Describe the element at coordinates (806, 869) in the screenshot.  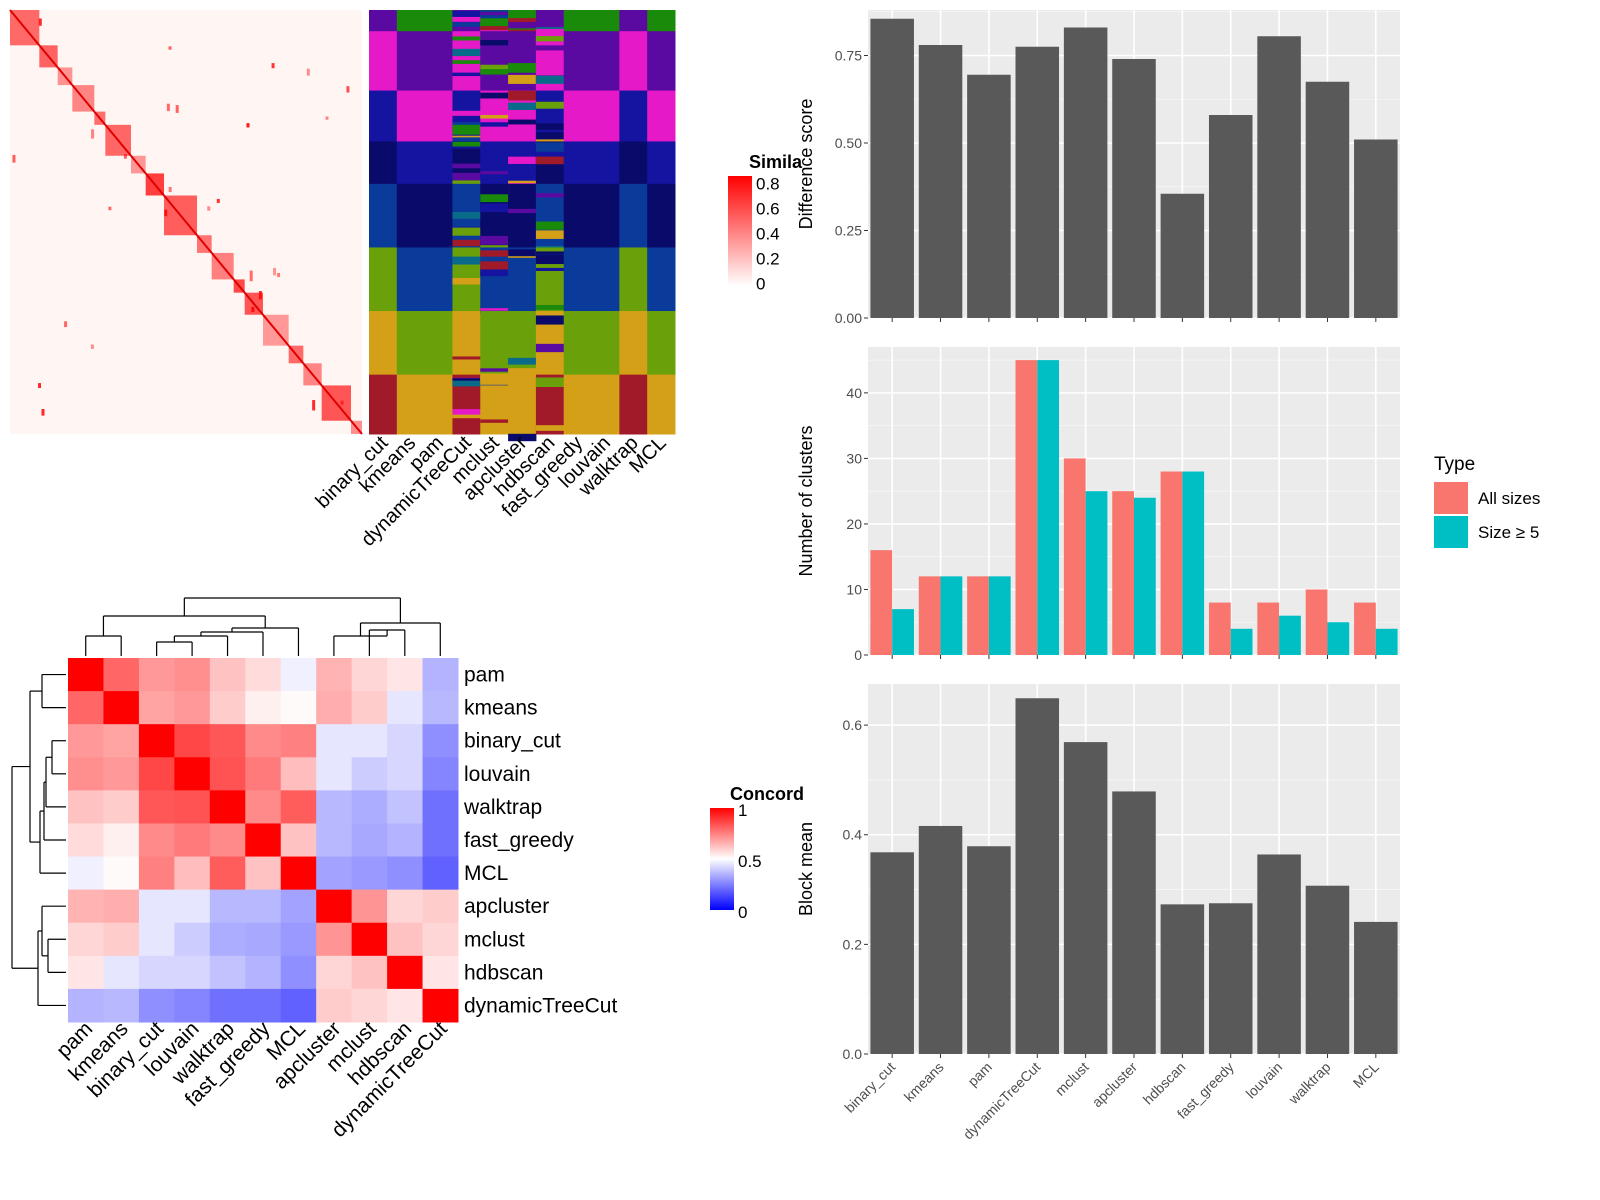
I see `y-axis-label: Block mean` at that location.